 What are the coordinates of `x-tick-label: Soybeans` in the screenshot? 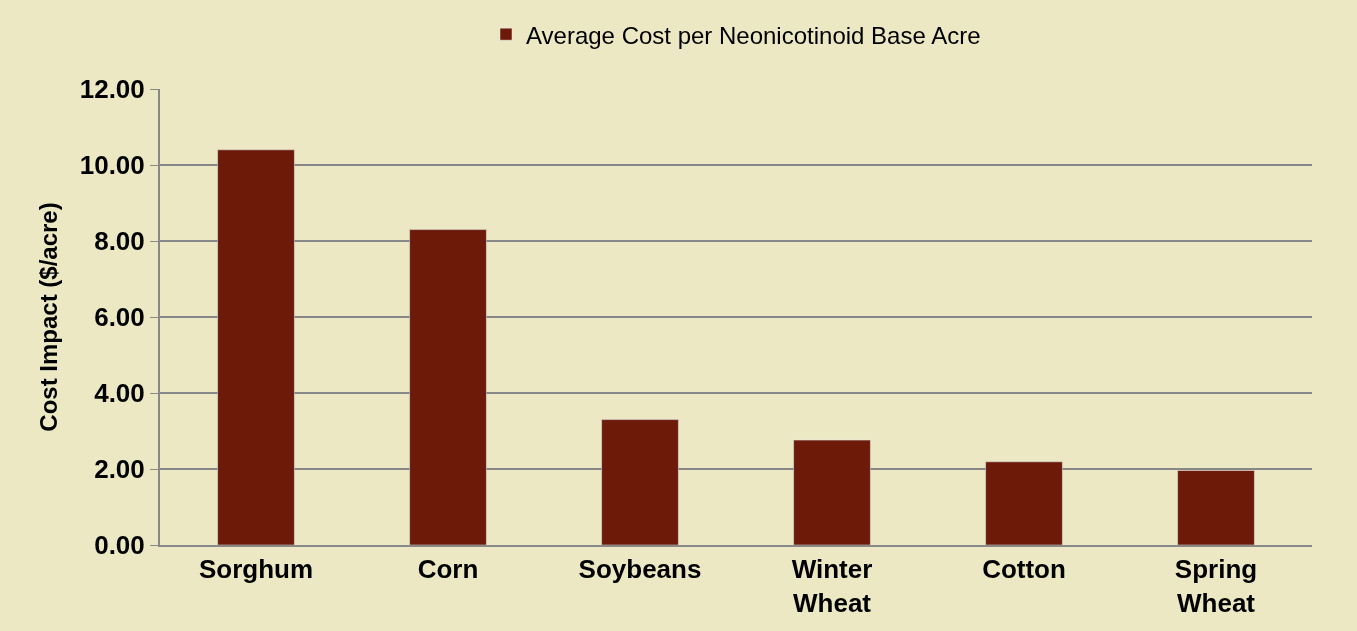 It's located at (640, 569).